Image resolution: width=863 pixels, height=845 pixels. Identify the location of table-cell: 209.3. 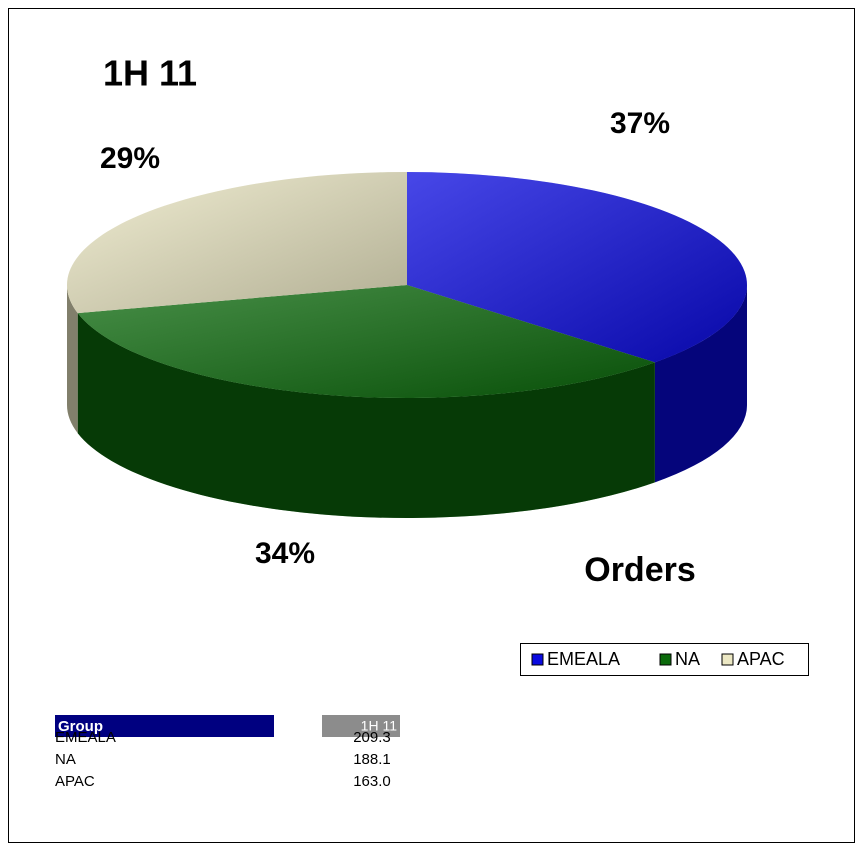
(372, 737).